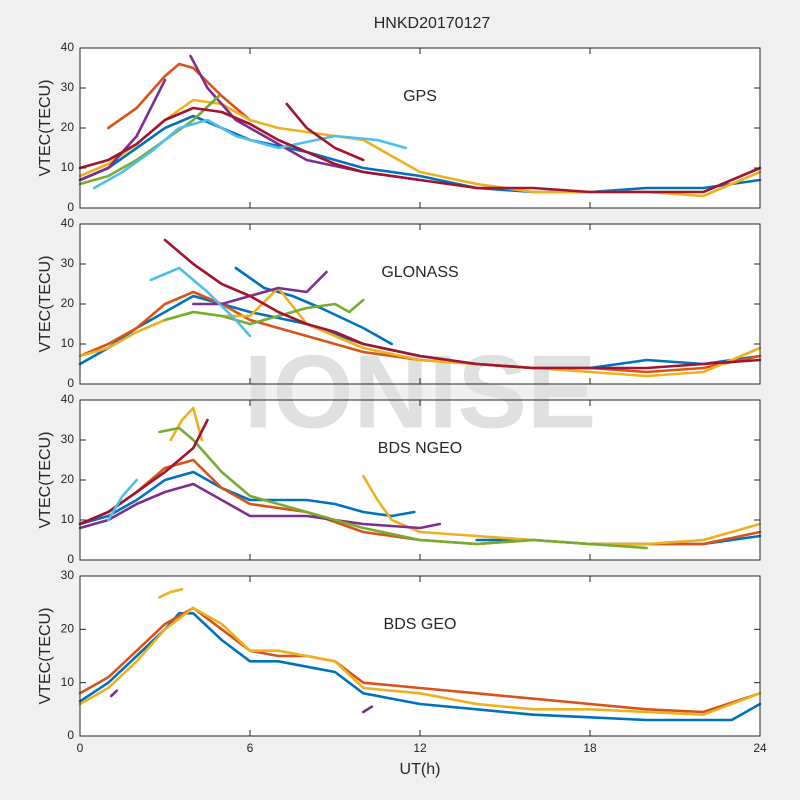 The width and height of the screenshot is (800, 800). Describe the element at coordinates (250, 748) in the screenshot. I see `x-tick-label: 6` at that location.